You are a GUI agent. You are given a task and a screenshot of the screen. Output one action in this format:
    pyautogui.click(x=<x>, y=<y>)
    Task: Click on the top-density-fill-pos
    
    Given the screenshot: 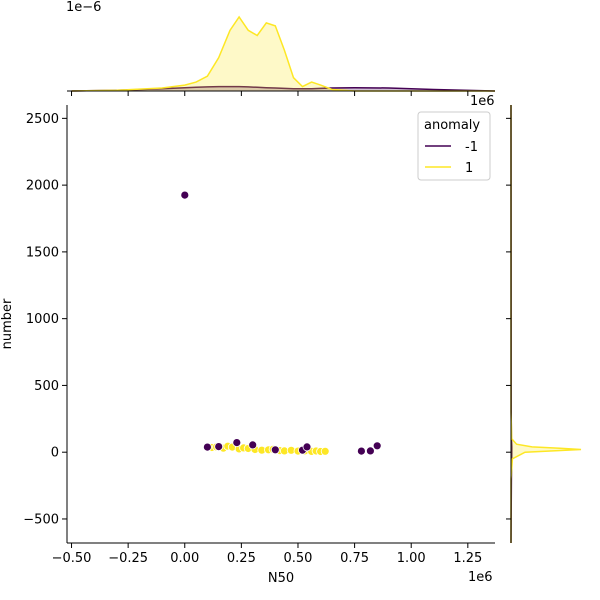 What is the action you would take?
    pyautogui.click(x=283, y=54)
    